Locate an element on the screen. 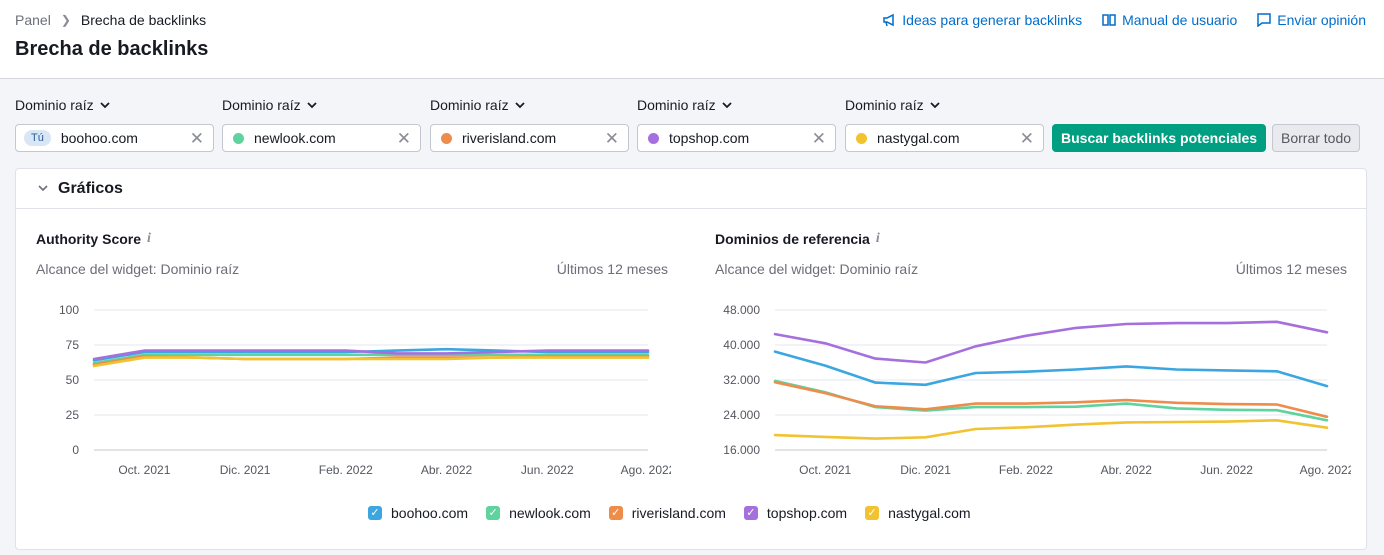  series-line-riverisland-com is located at coordinates (1051, 399).